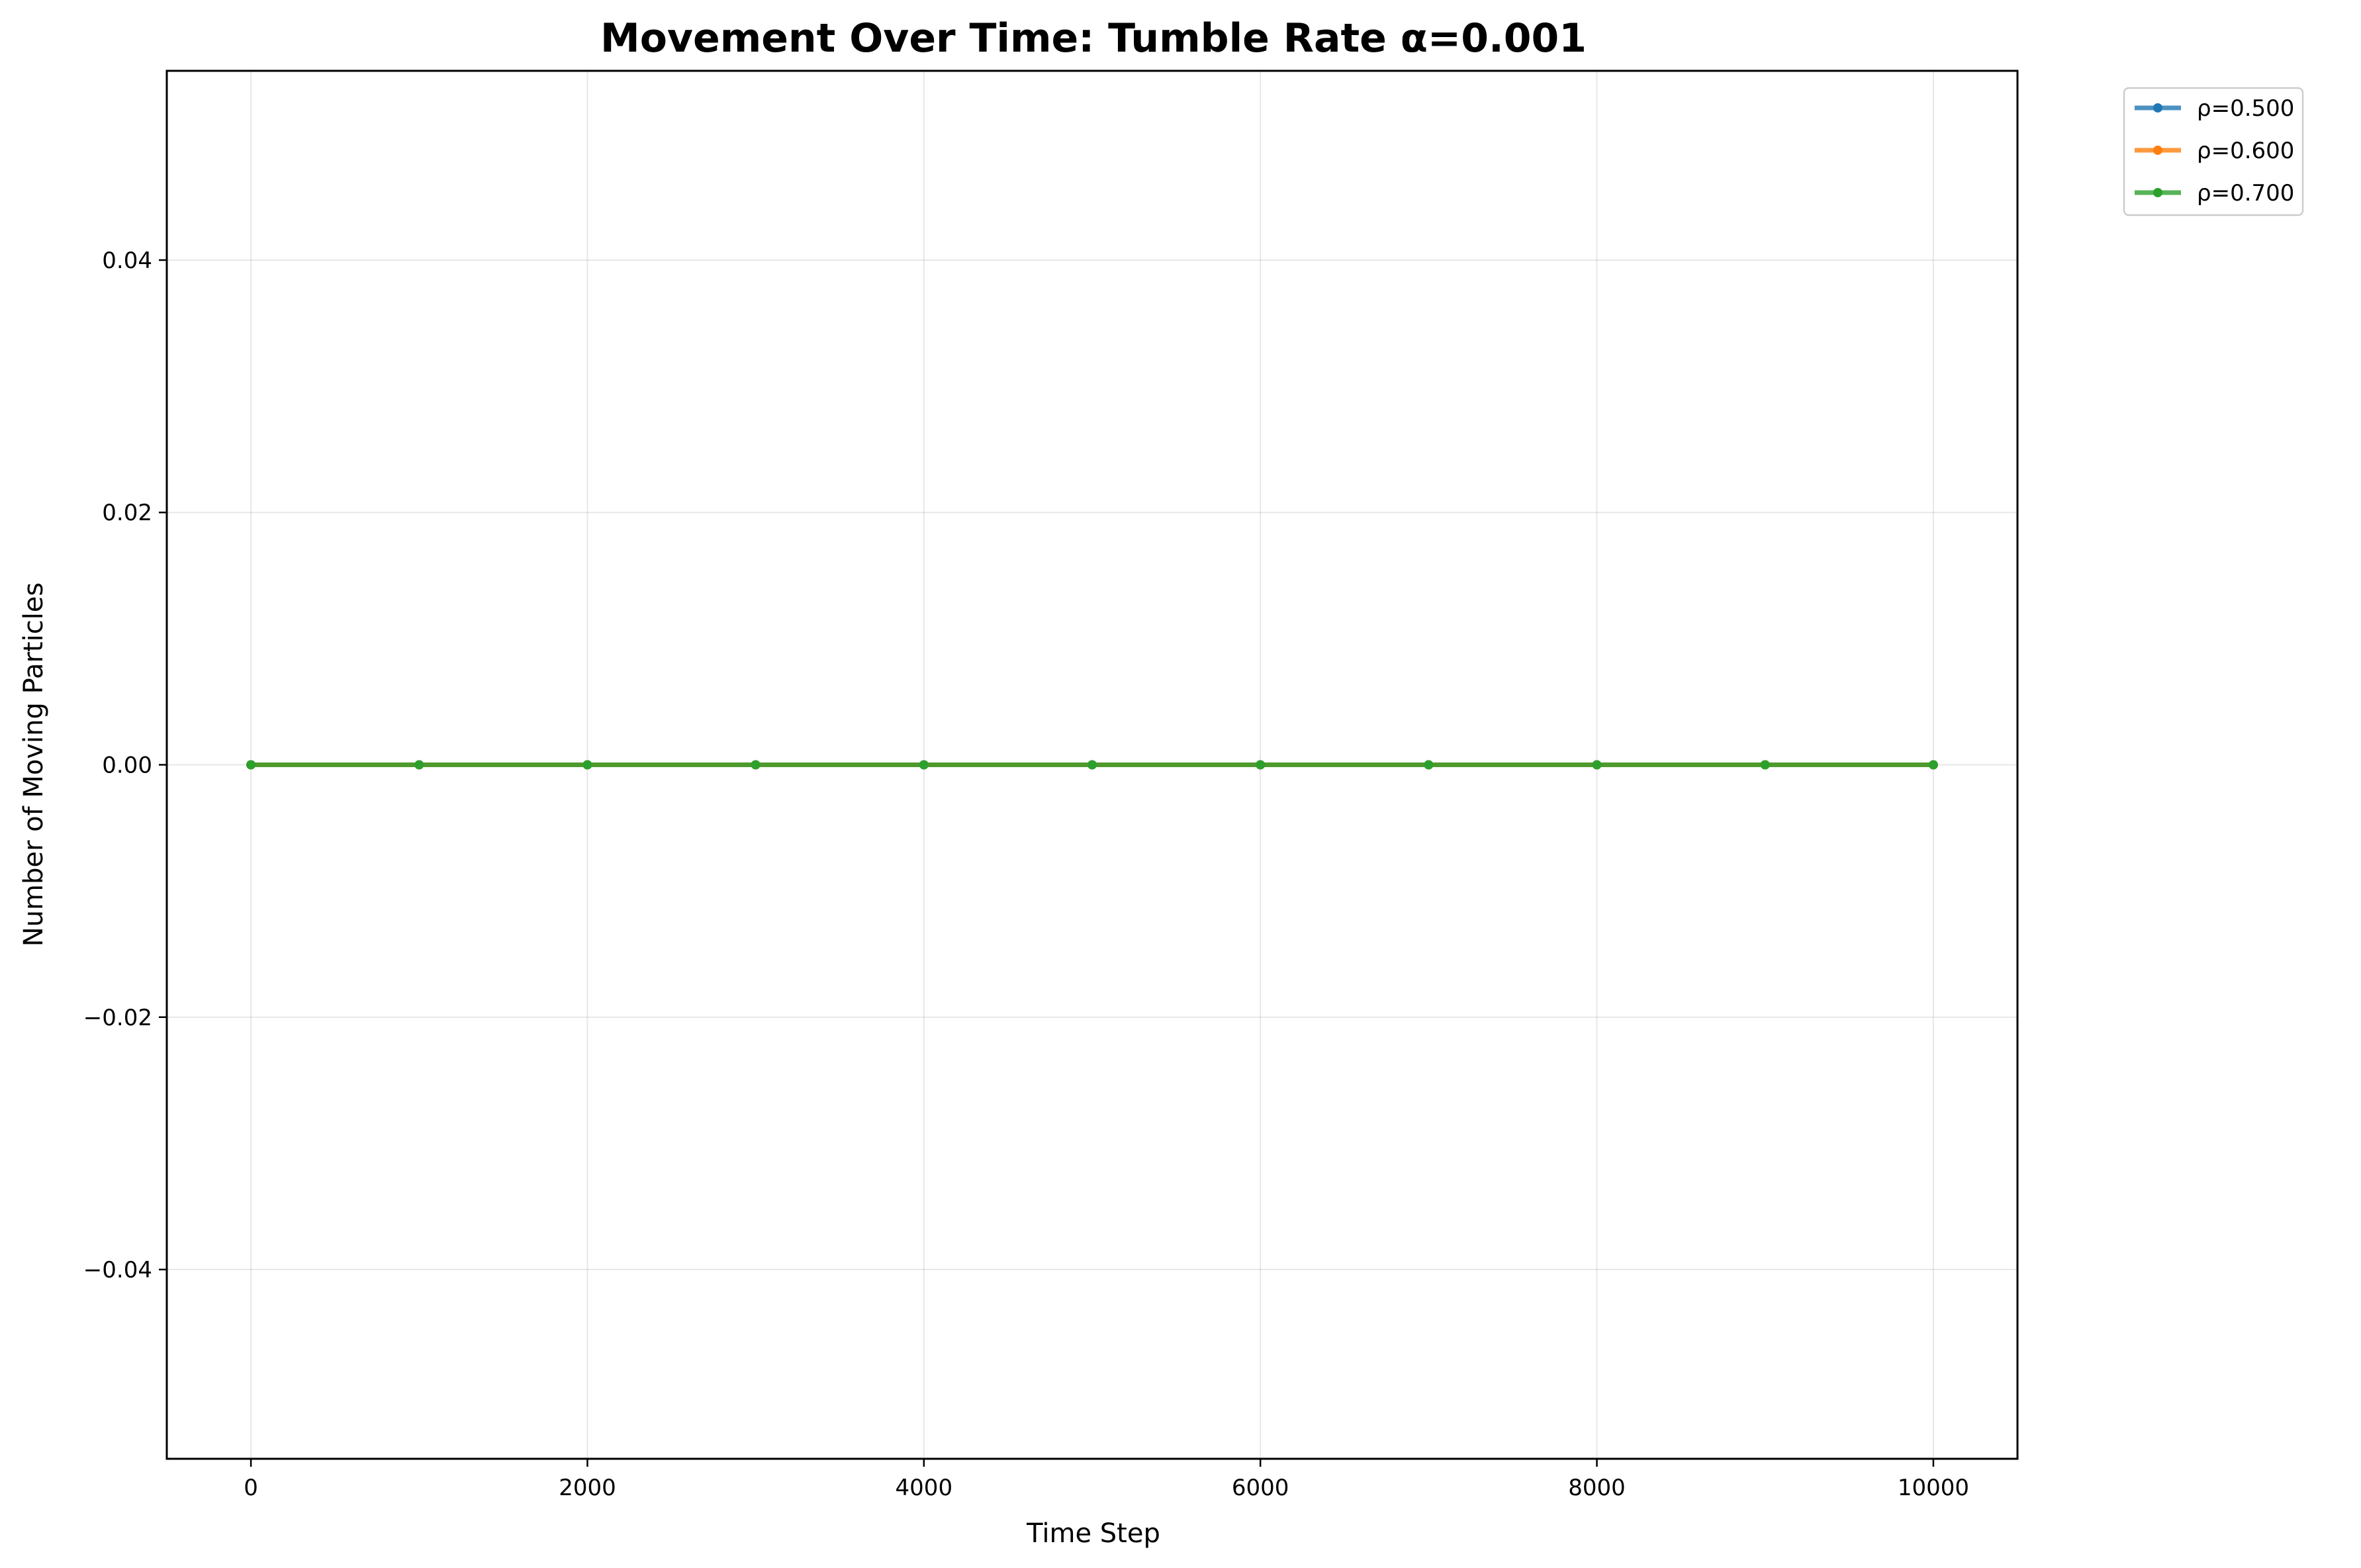 The image size is (2361, 1568). I want to click on y-tick-label: 0.02, so click(127, 513).